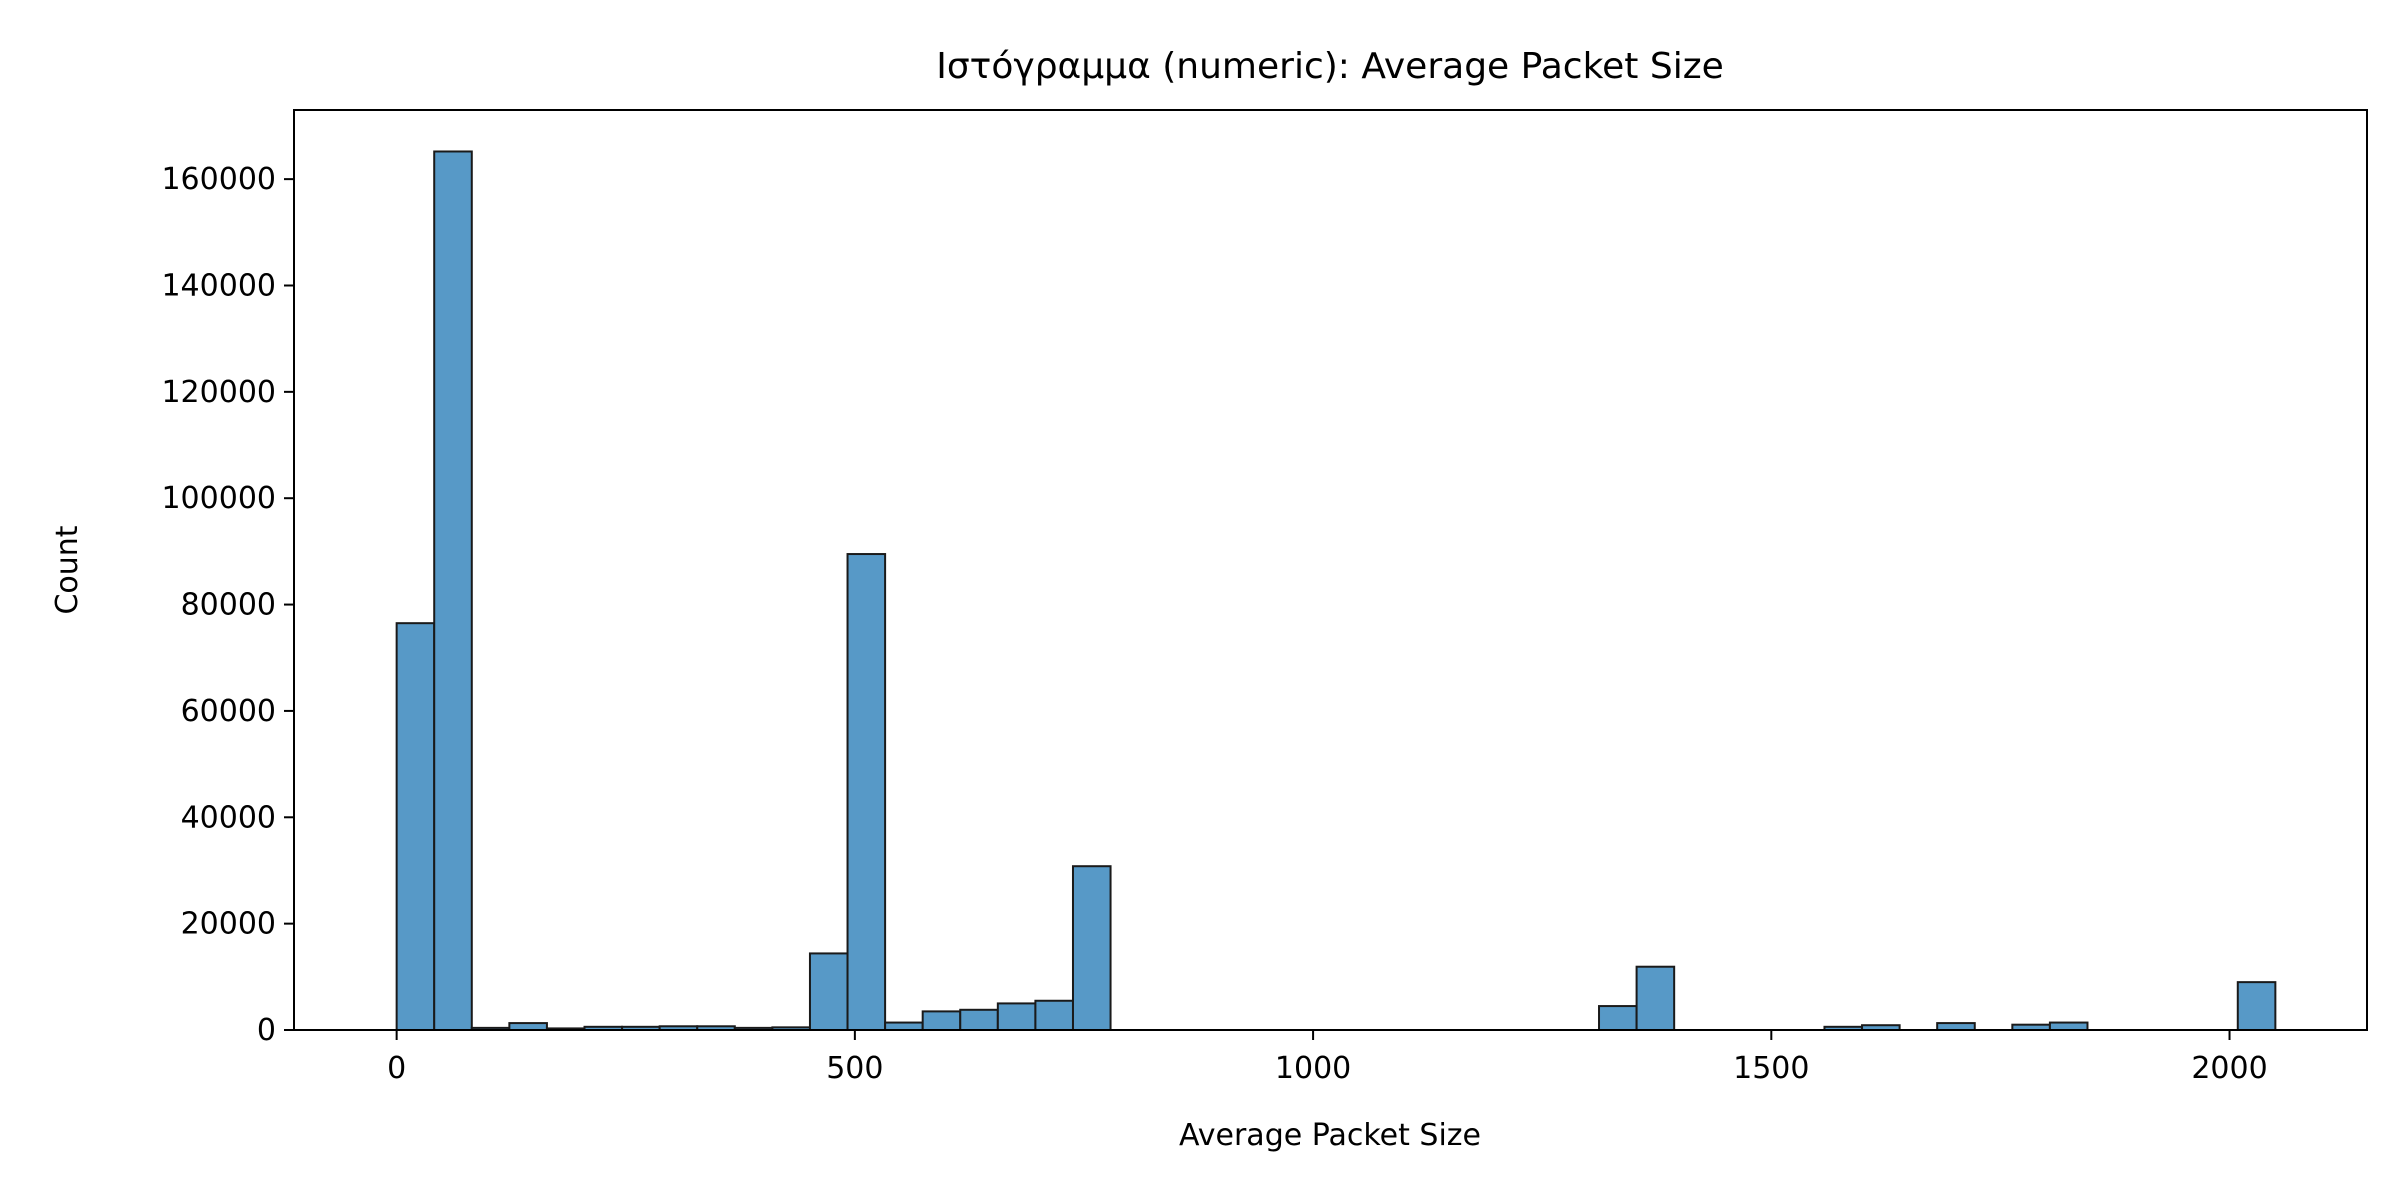  What do you see at coordinates (67, 569) in the screenshot?
I see `y-axis-label: Count` at bounding box center [67, 569].